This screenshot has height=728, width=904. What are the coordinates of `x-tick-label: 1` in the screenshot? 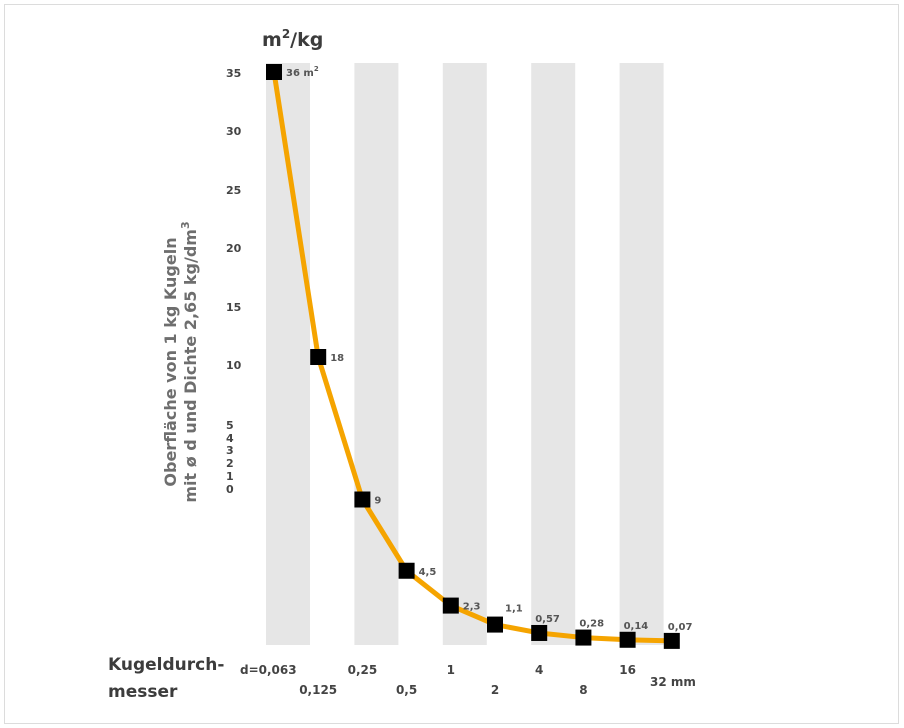 It's located at (451, 670).